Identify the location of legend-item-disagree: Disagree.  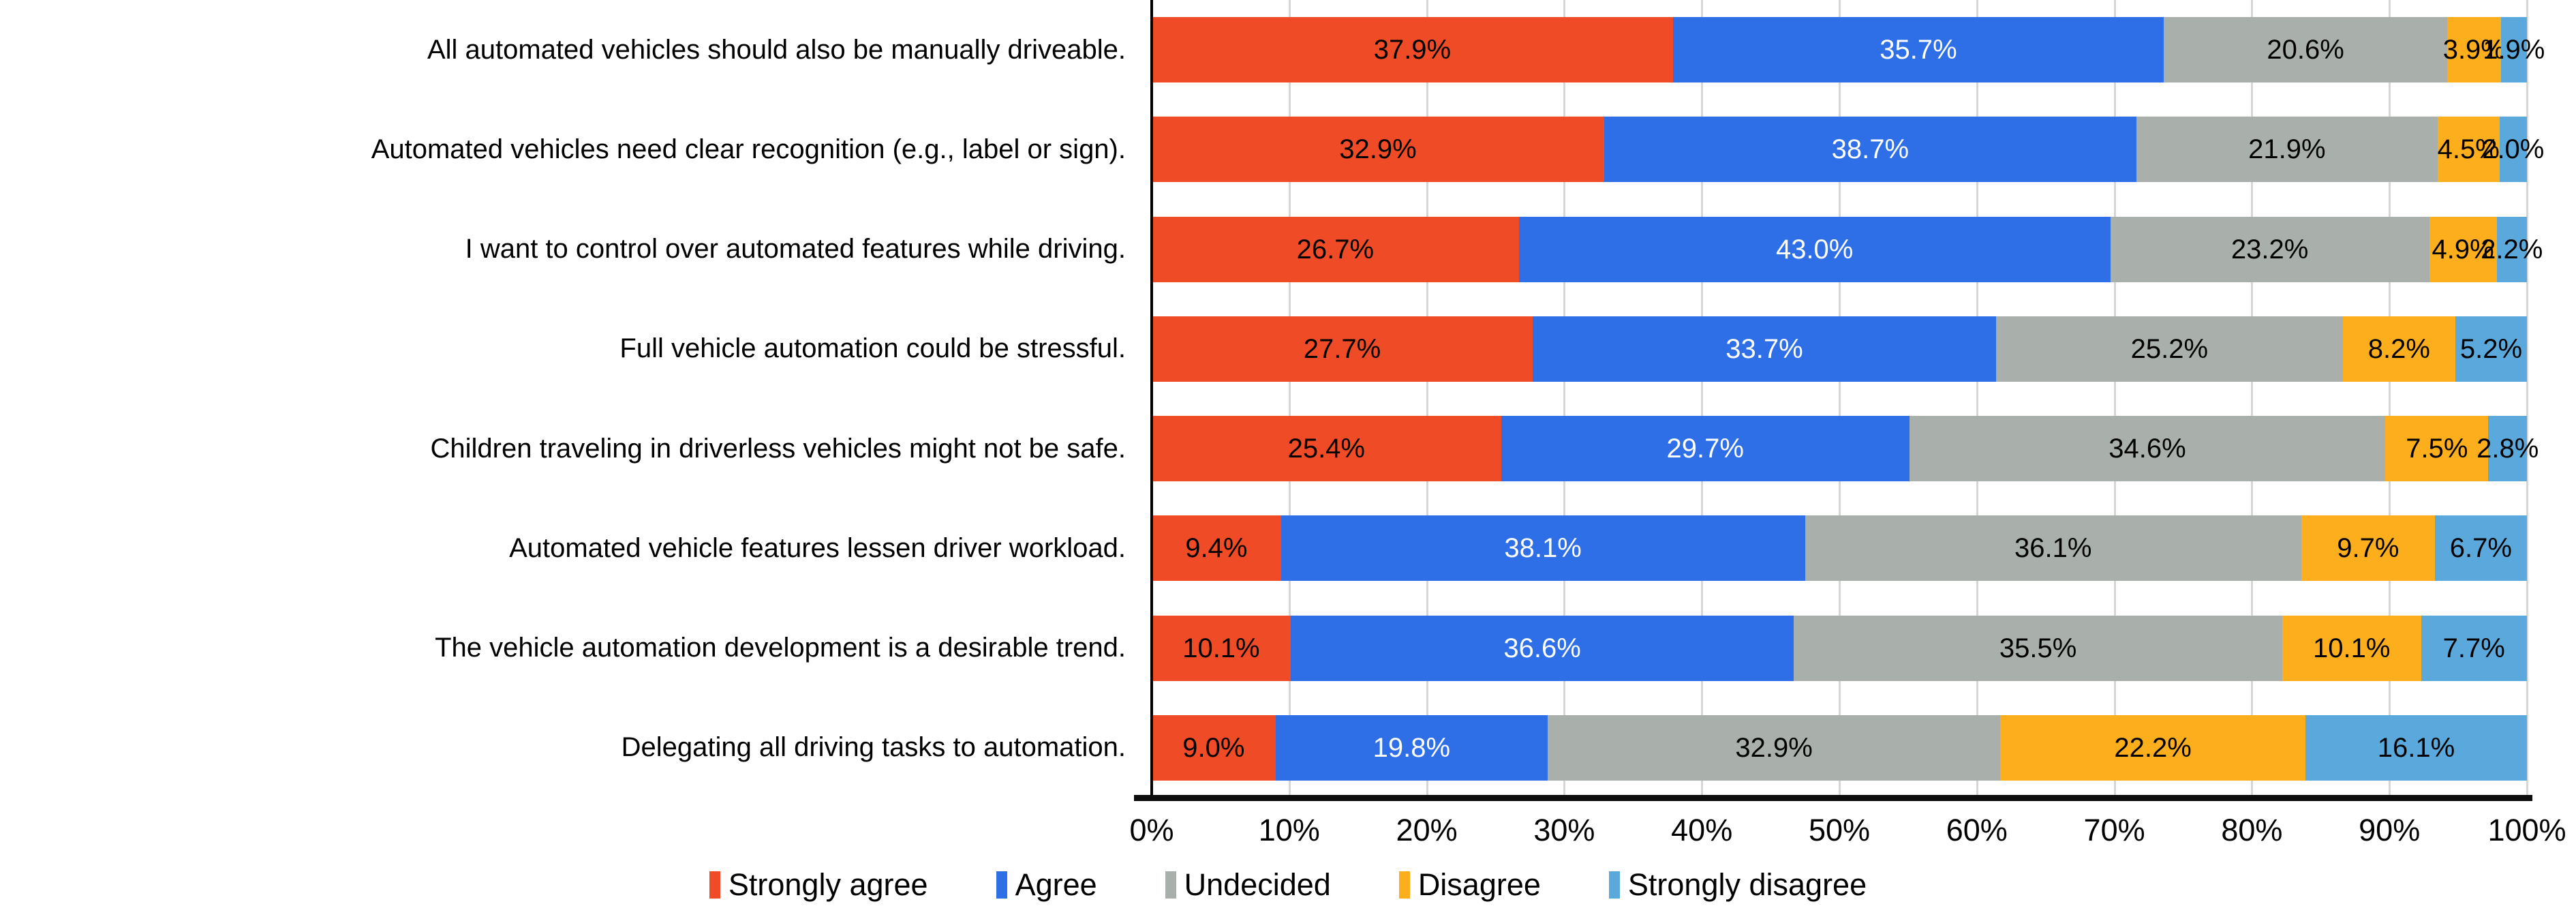
(1469, 885).